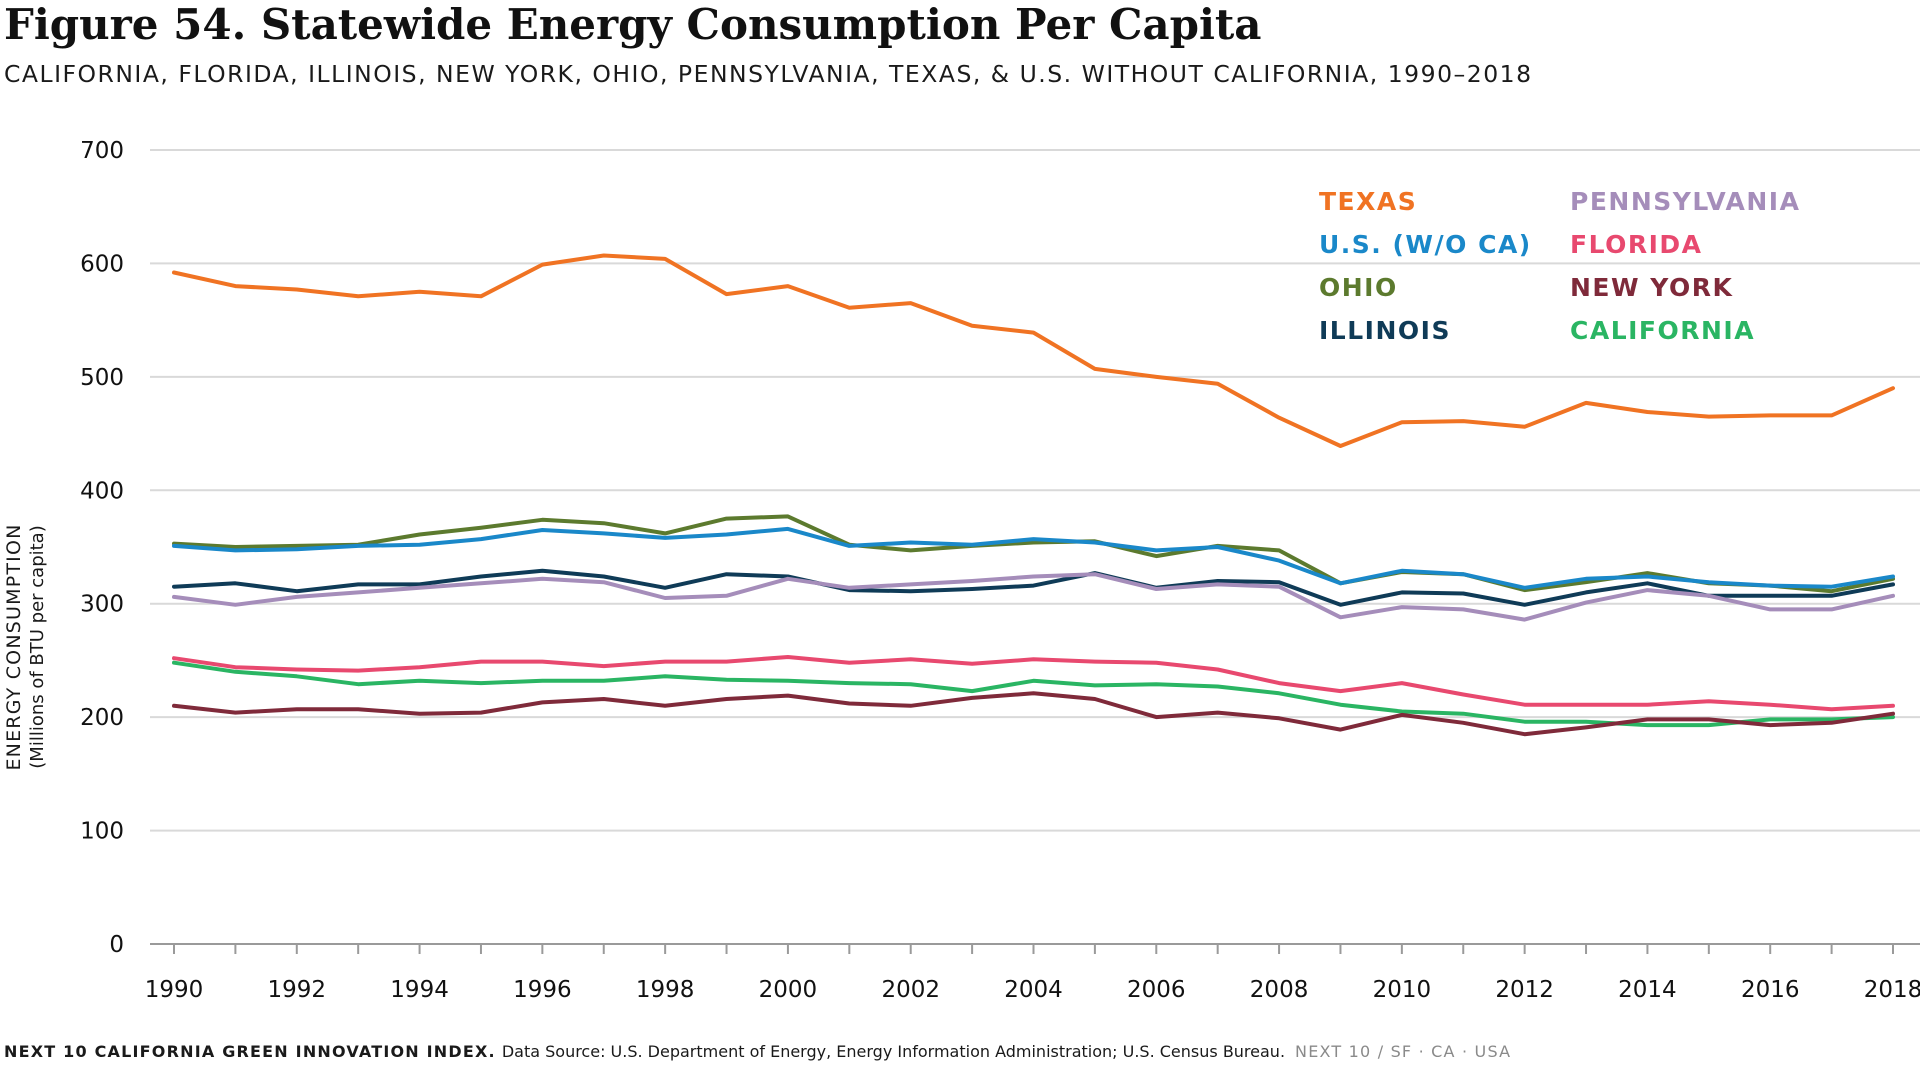 The image size is (1920, 1067). What do you see at coordinates (1636, 244) in the screenshot?
I see `legend-item: FLORIDA` at bounding box center [1636, 244].